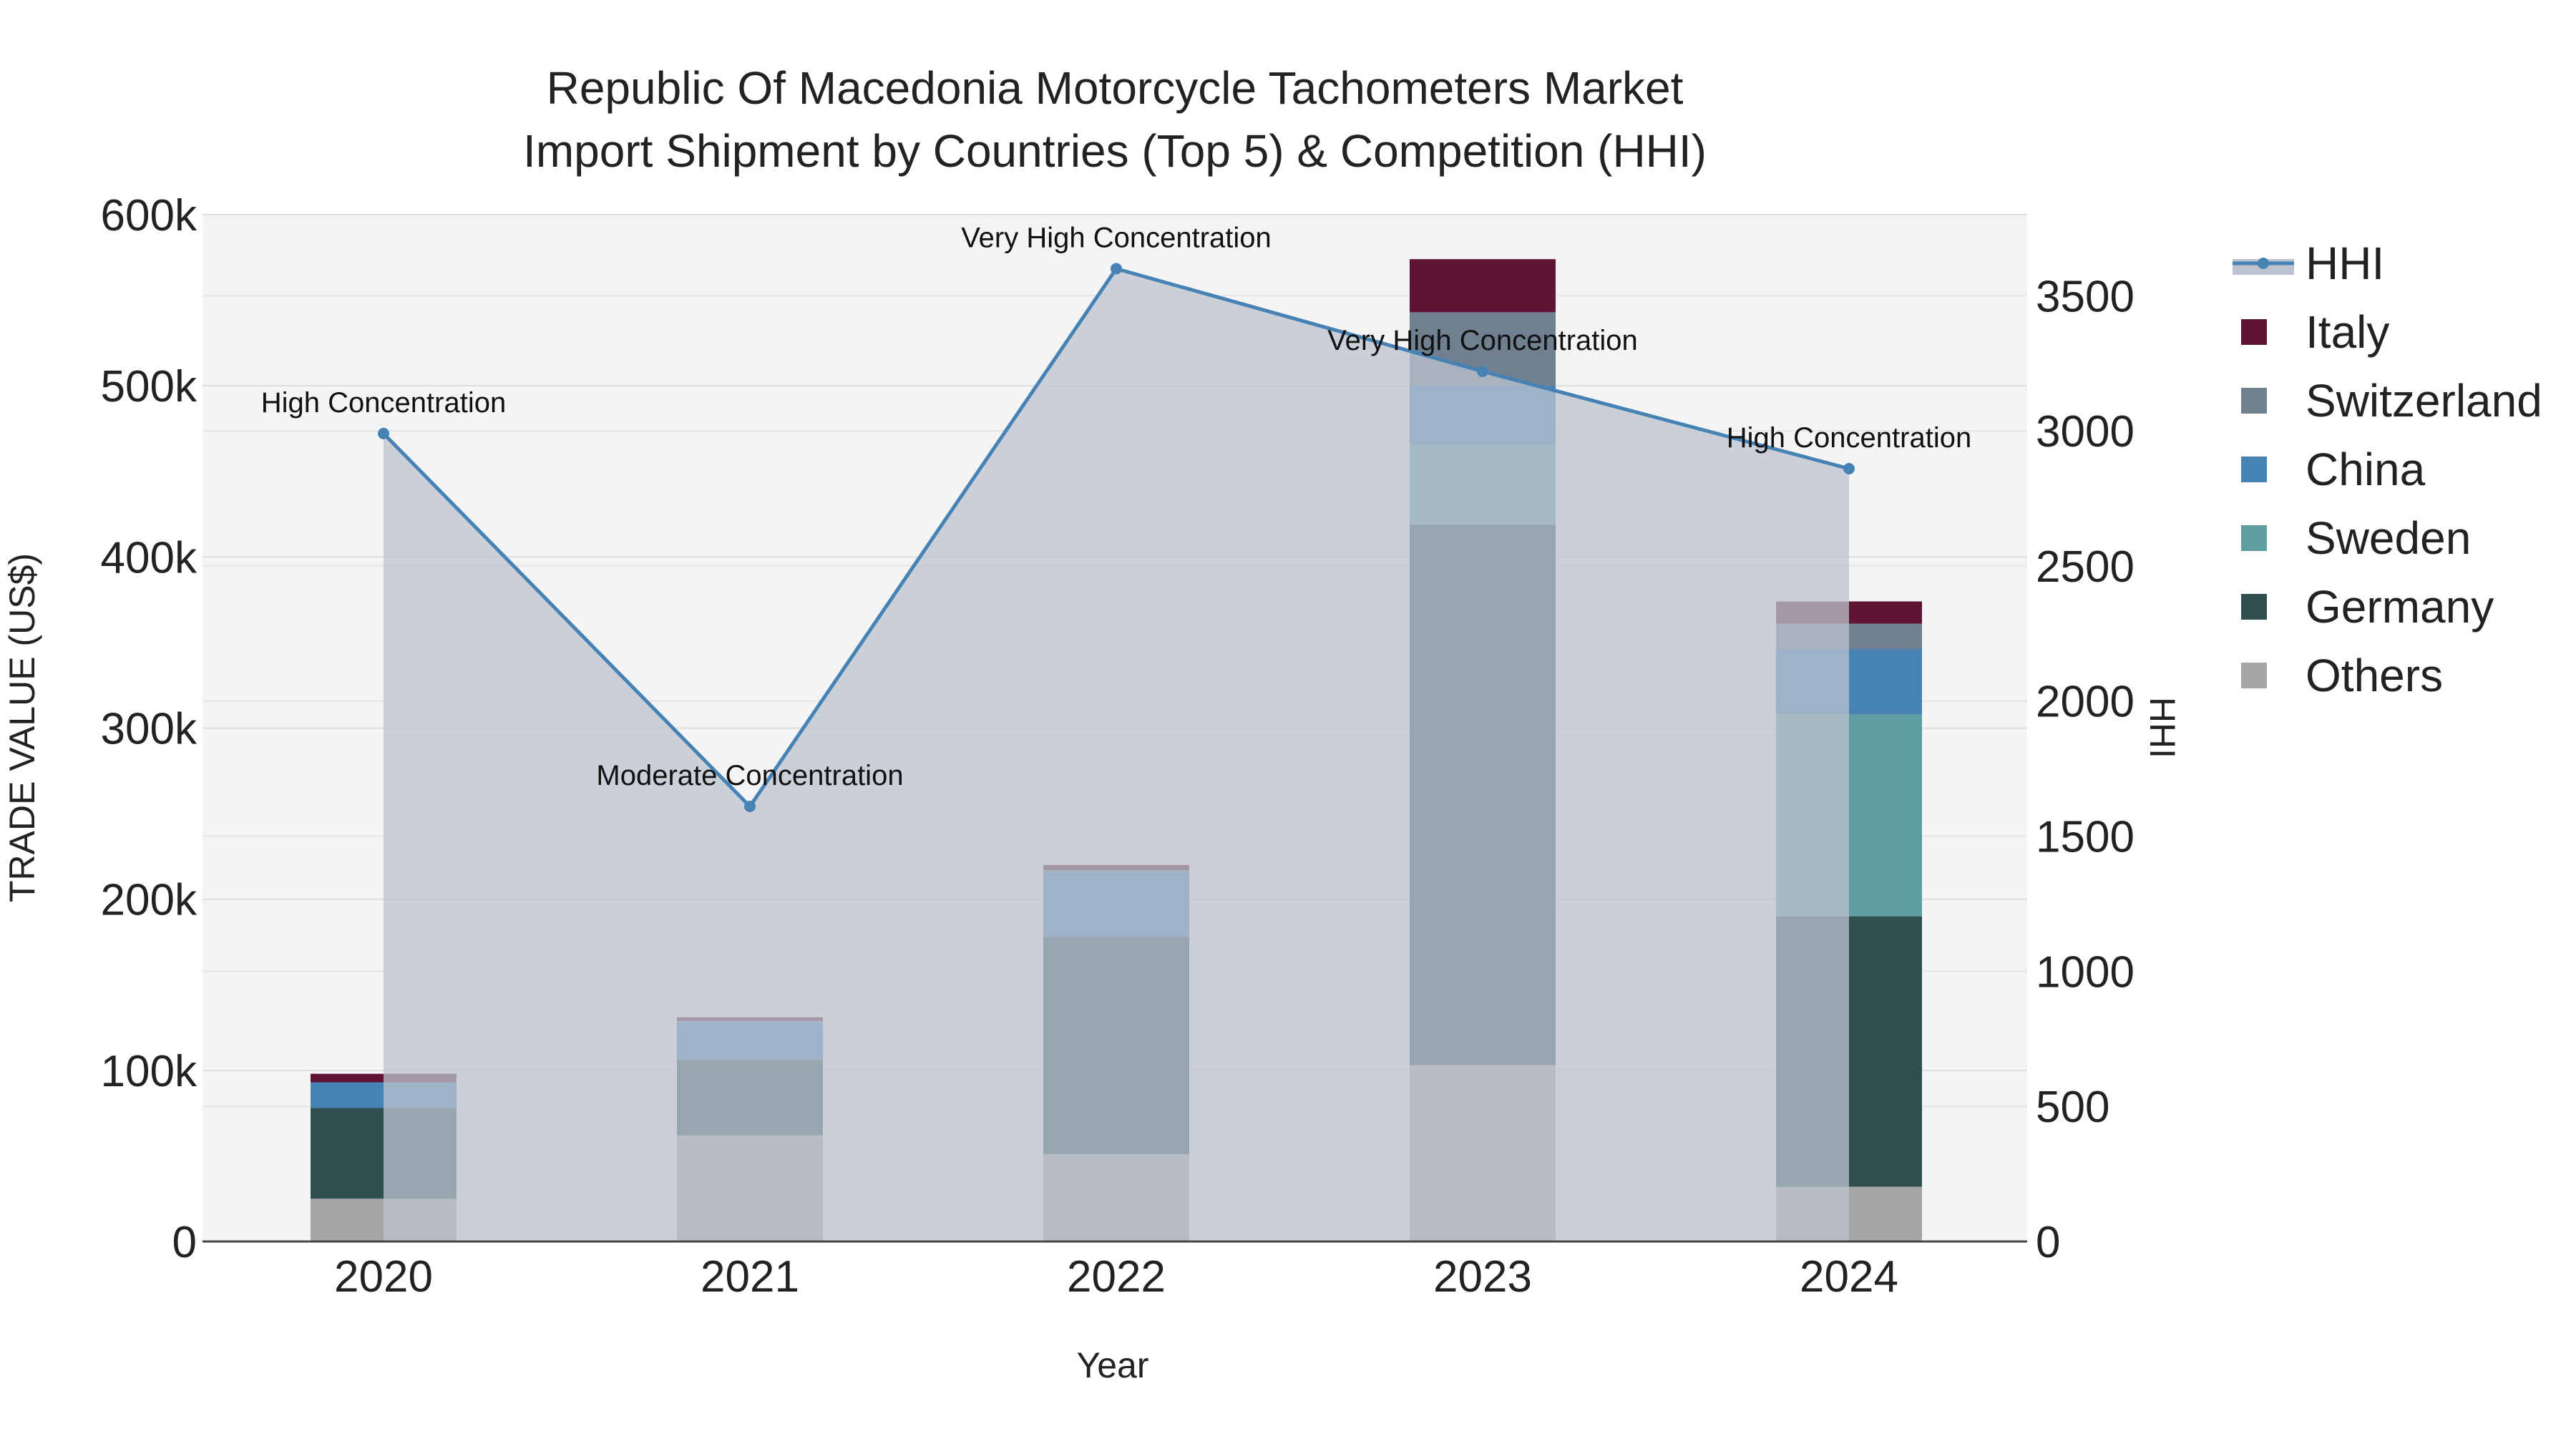 This screenshot has width=2576, height=1449. Describe the element at coordinates (2254, 469) in the screenshot. I see `legend-swatch-china` at that location.